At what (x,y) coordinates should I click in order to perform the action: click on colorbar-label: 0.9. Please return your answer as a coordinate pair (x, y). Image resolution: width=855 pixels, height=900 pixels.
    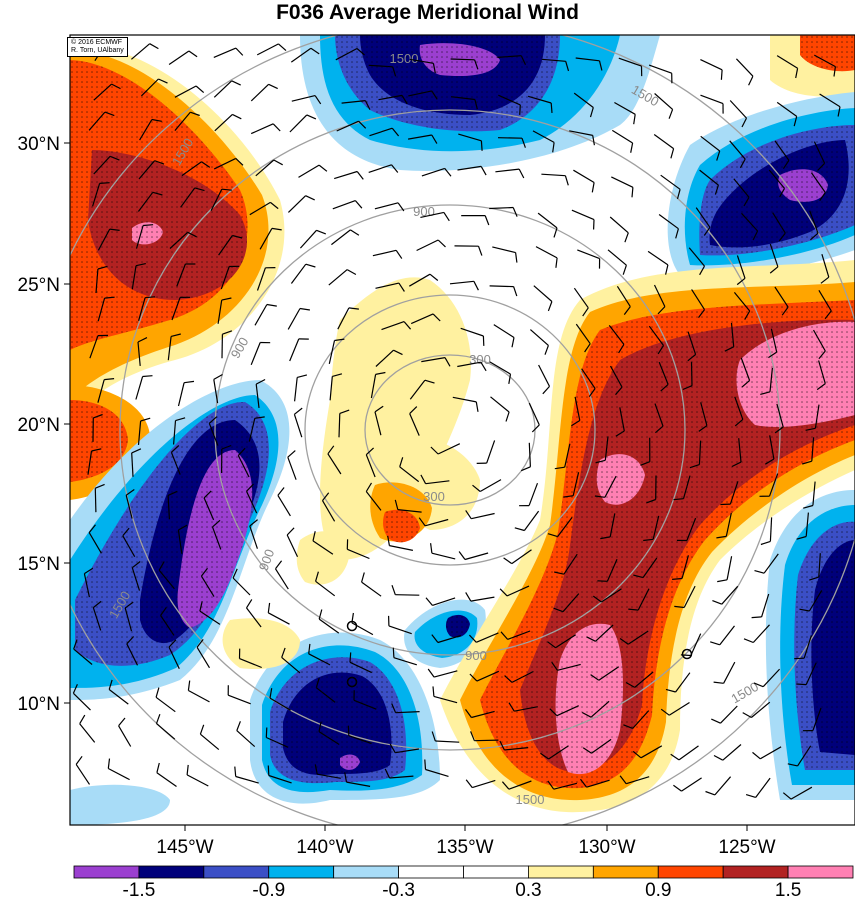
    Looking at the image, I should click on (658, 890).